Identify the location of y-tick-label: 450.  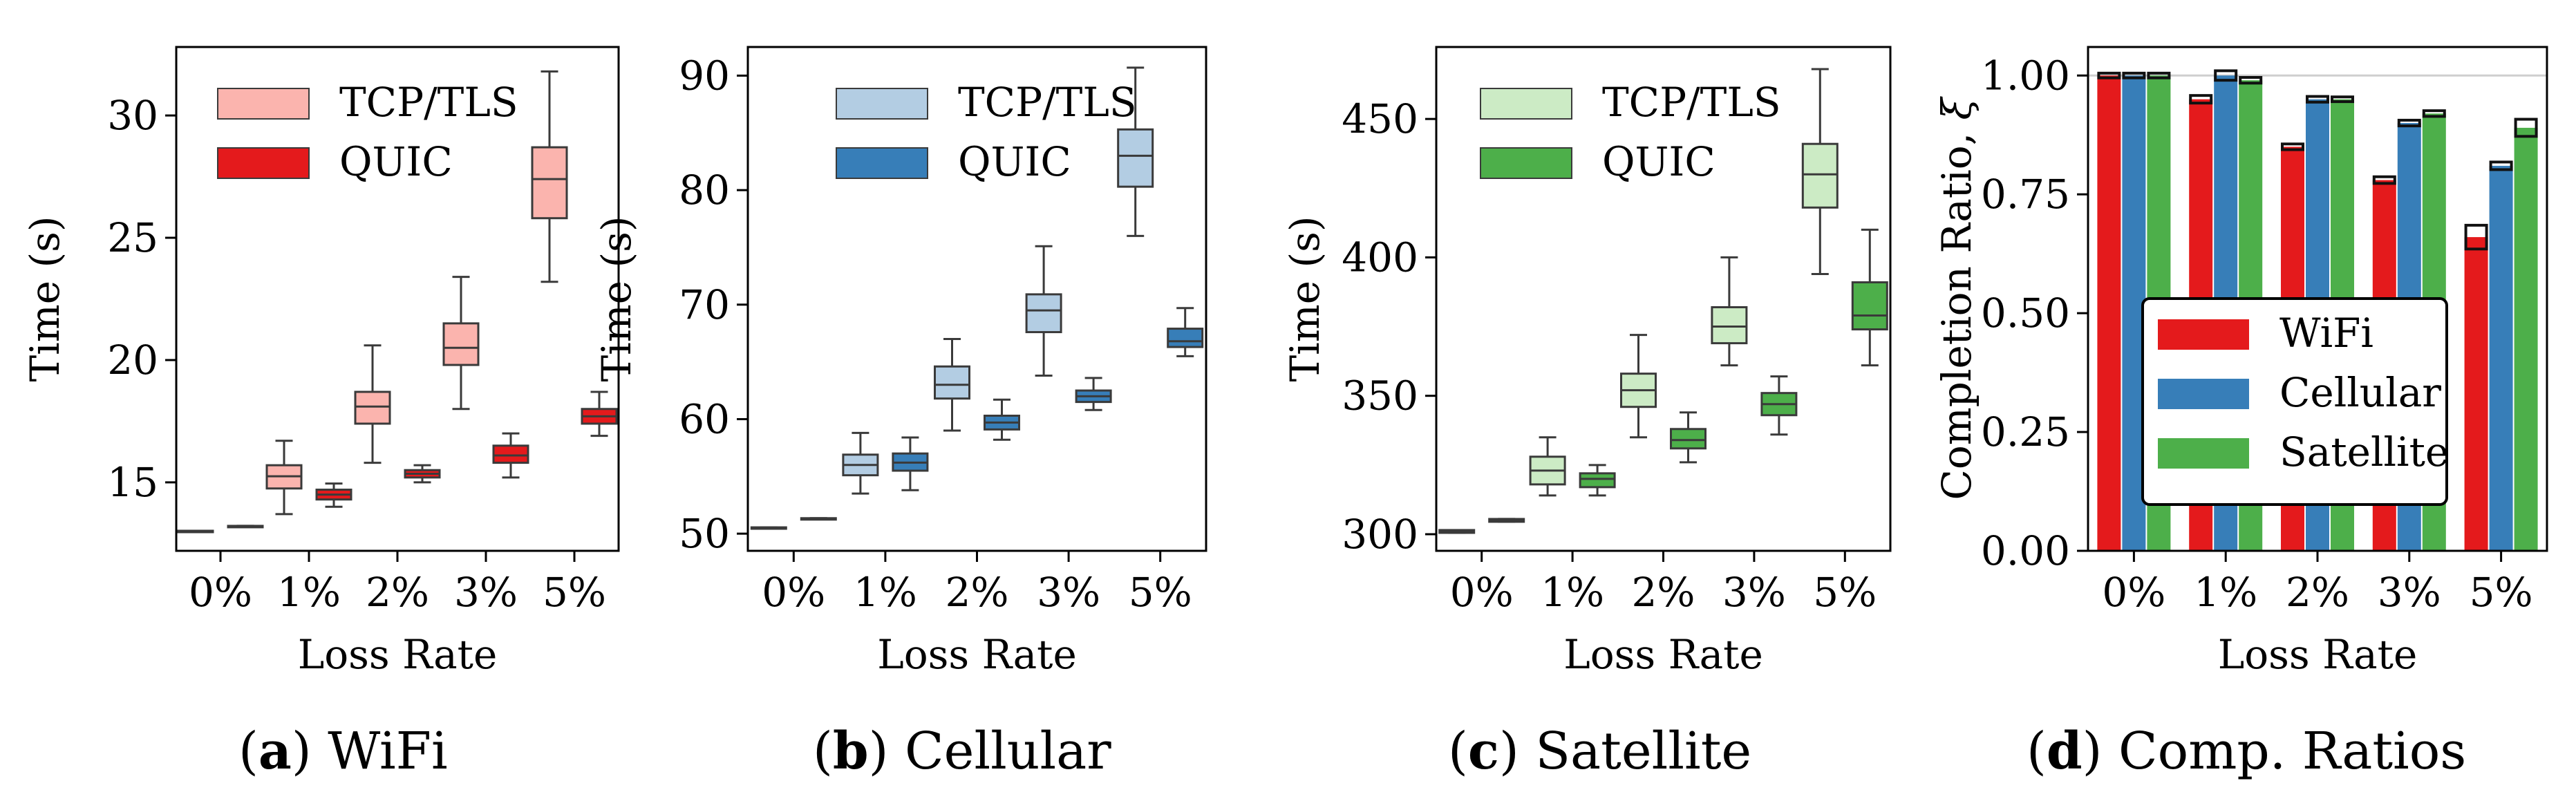
(1380, 118).